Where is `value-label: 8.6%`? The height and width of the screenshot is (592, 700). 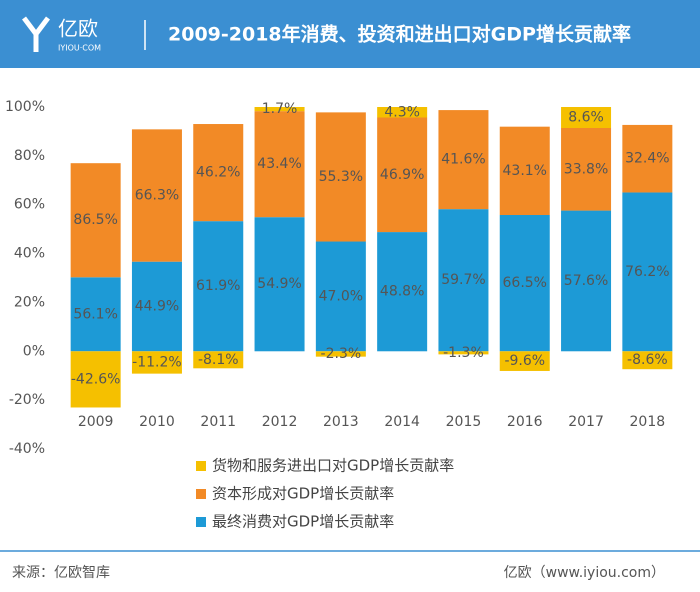 value-label: 8.6% is located at coordinates (586, 118).